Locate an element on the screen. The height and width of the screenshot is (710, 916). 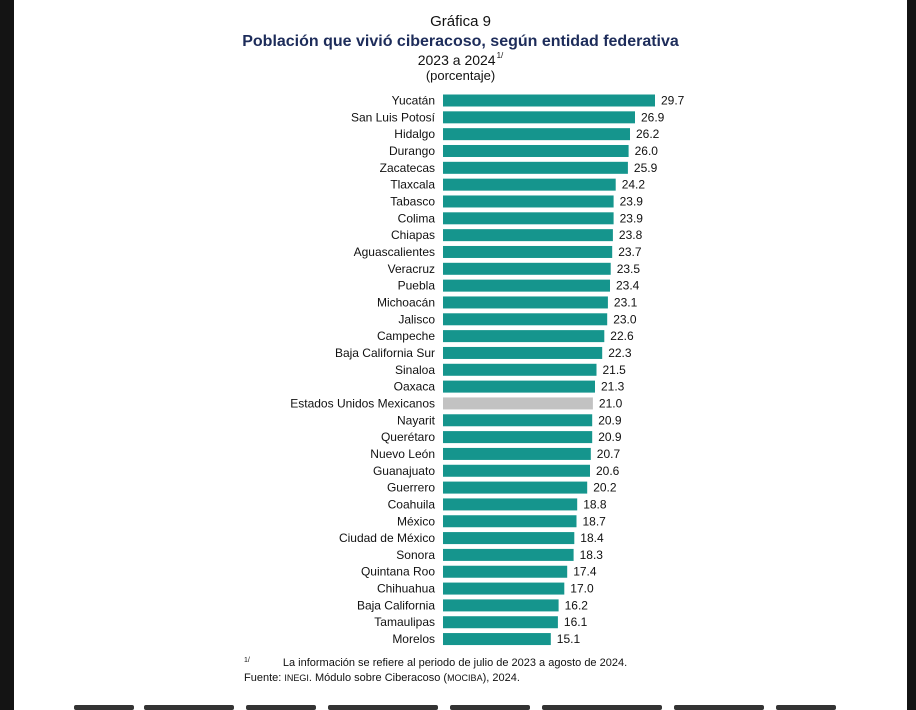
value-label: 23.0 is located at coordinates (625, 319).